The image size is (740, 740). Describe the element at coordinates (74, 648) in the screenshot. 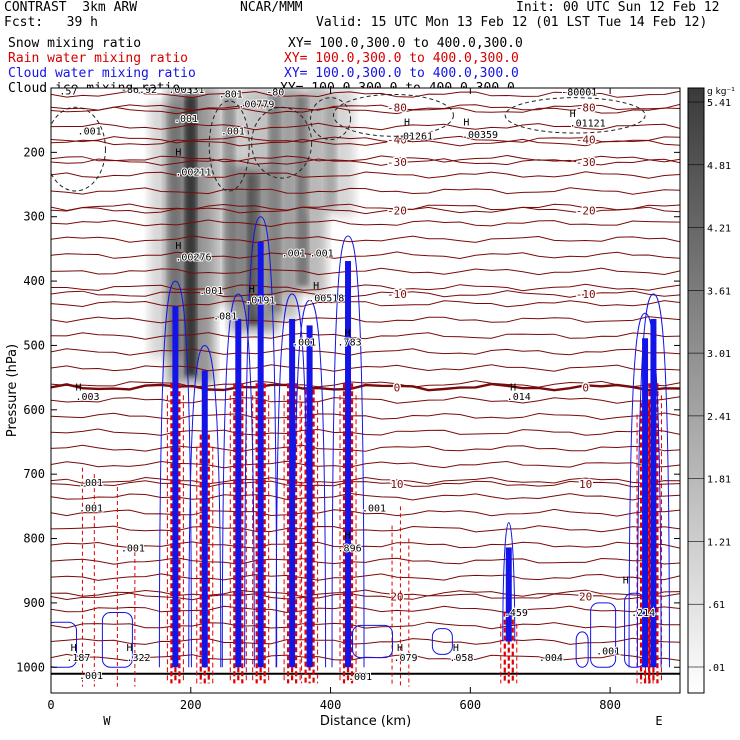

I see `high-marker-12: H` at that location.